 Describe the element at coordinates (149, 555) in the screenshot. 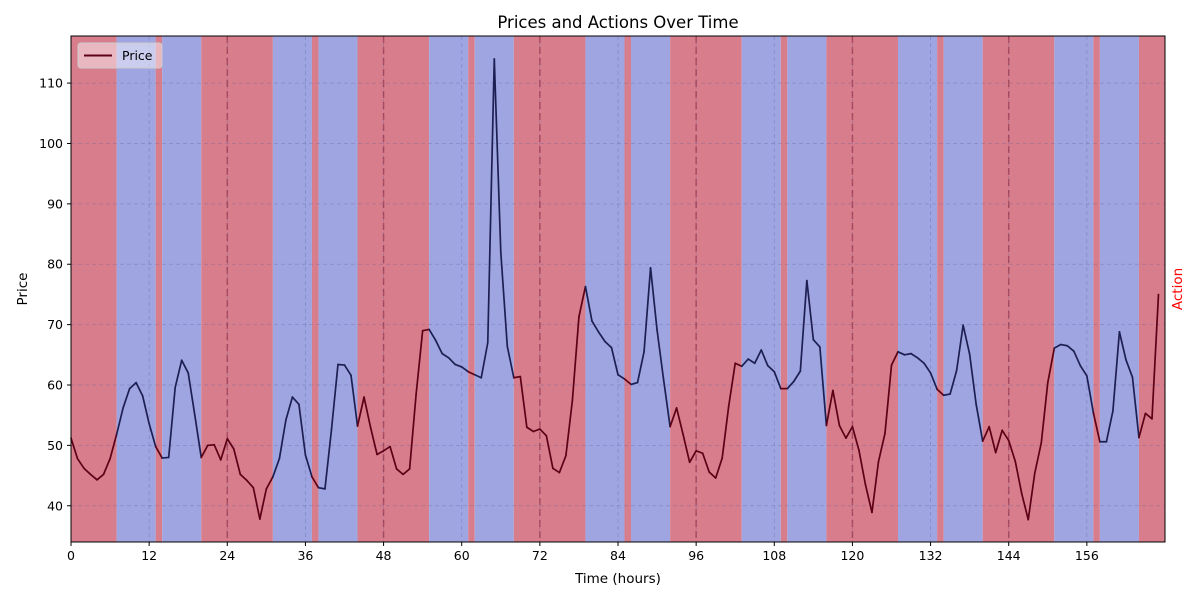

I see `x-tick-label: 12` at that location.